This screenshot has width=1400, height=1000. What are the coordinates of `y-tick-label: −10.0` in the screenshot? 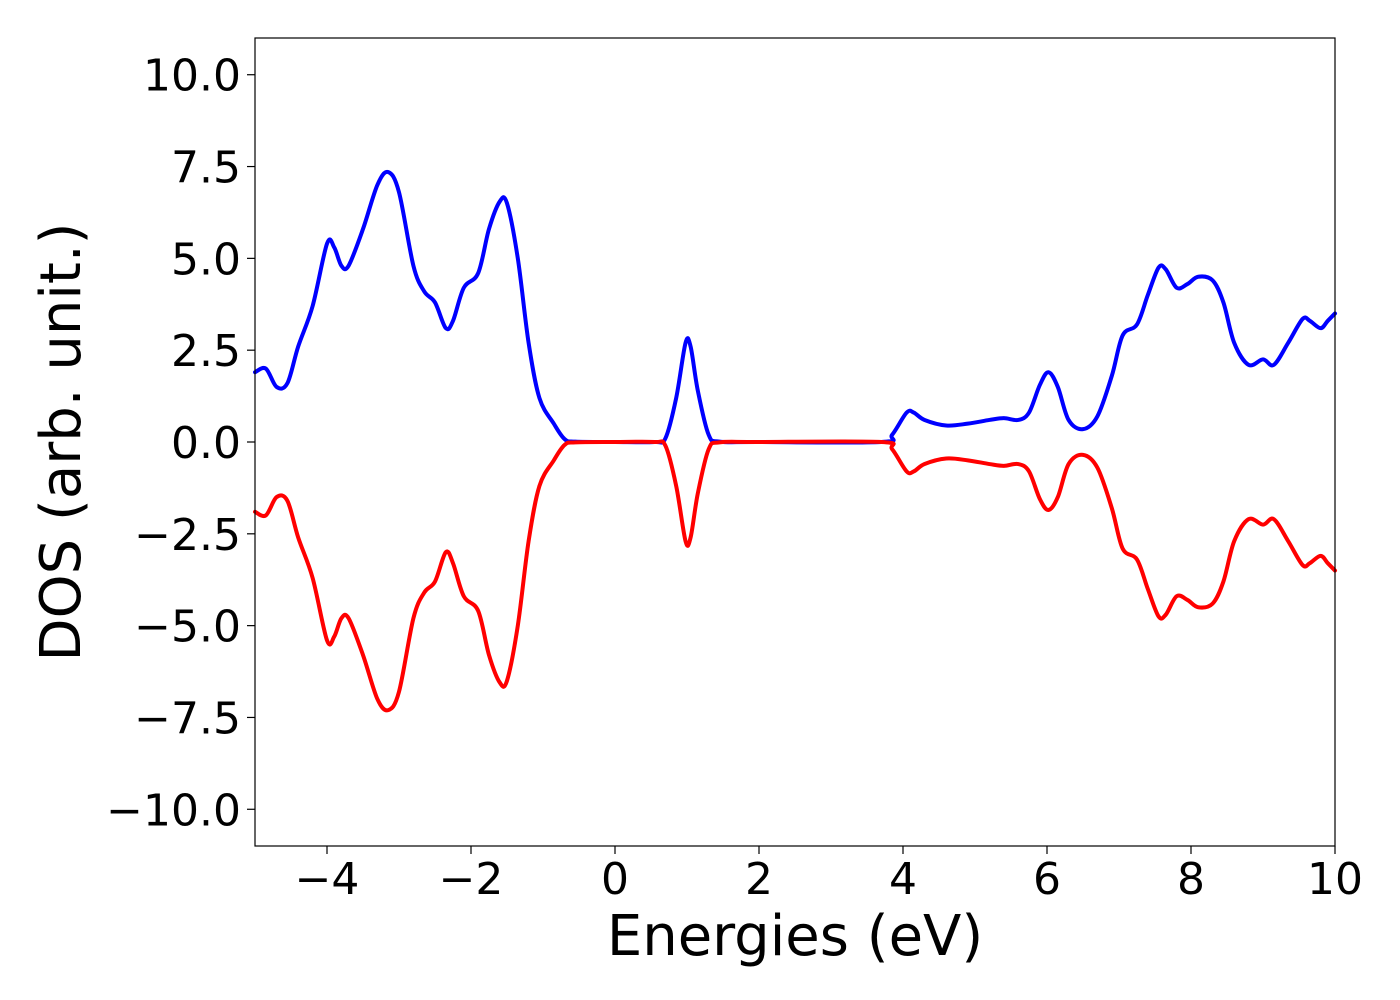 It's located at (173, 810).